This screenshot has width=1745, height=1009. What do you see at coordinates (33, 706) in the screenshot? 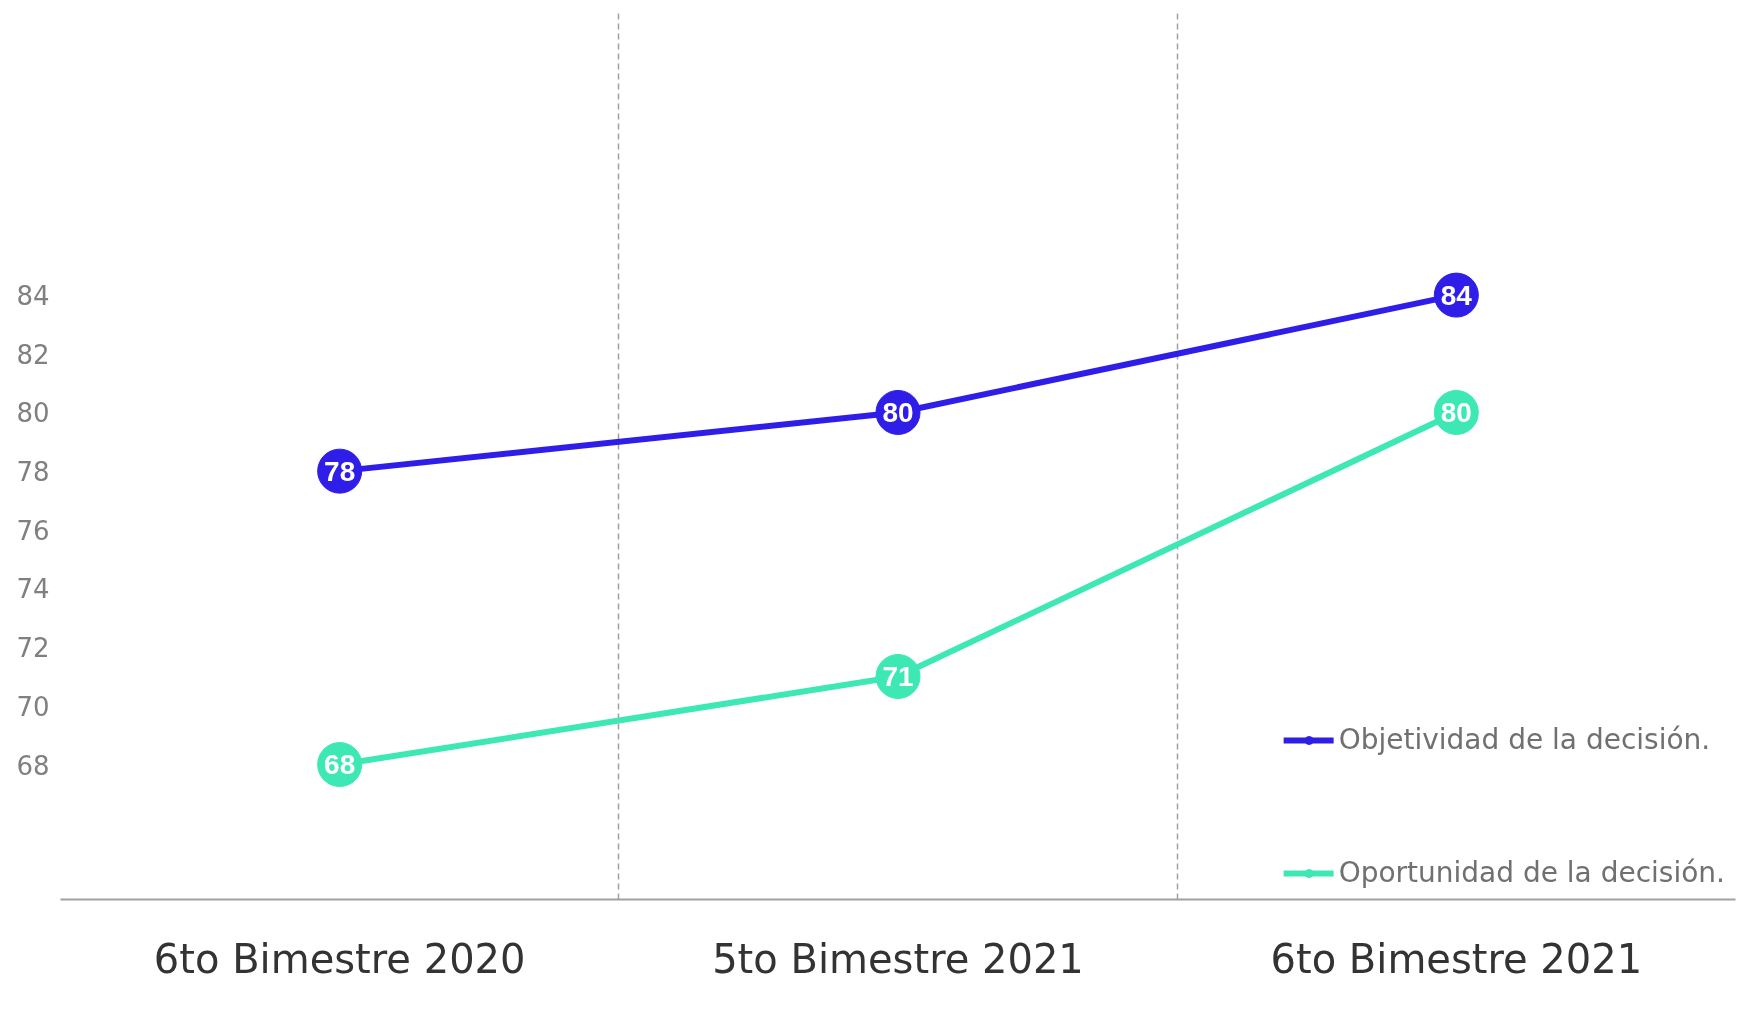
I see `y-tick-label: 70` at bounding box center [33, 706].